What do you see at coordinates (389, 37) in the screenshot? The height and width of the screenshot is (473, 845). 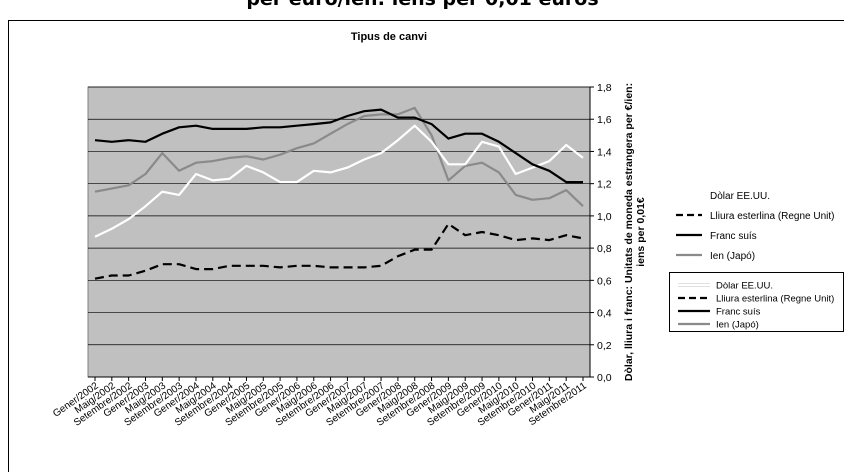 I see `chart-title: Tipus de canvi` at bounding box center [389, 37].